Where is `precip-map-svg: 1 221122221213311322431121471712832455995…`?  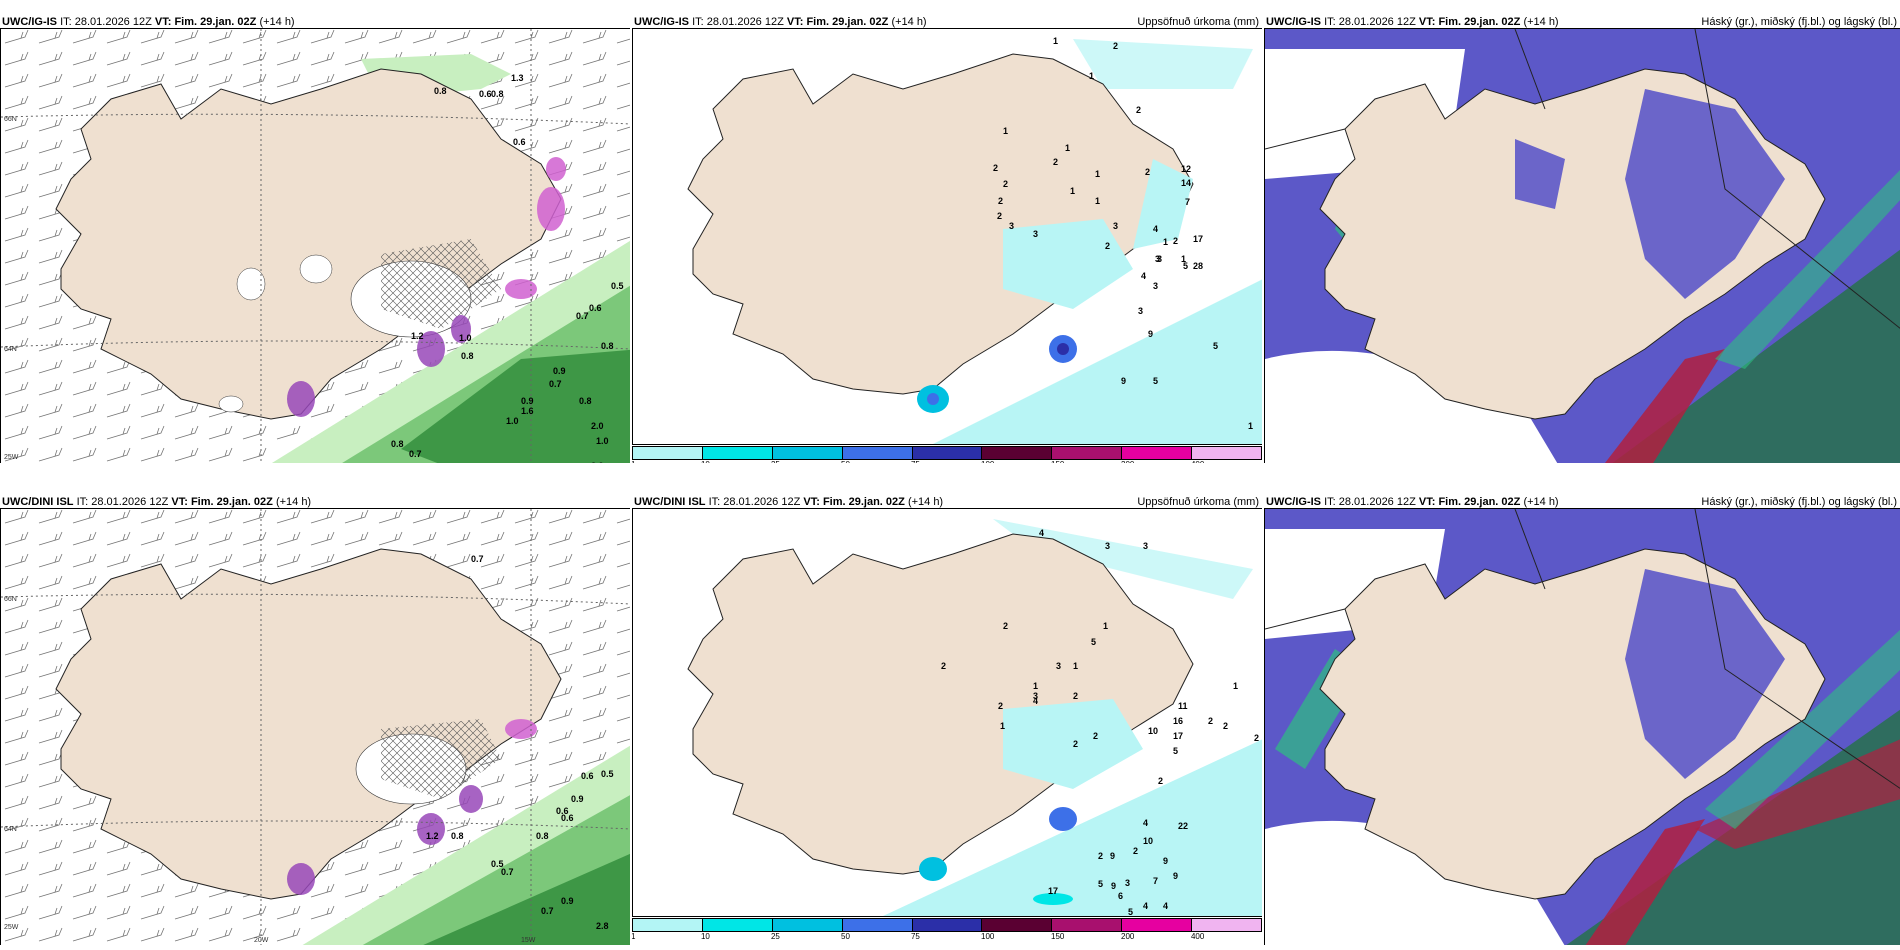 precip-map-svg: 1 221122221213311322431121471712832455995… is located at coordinates (947, 236).